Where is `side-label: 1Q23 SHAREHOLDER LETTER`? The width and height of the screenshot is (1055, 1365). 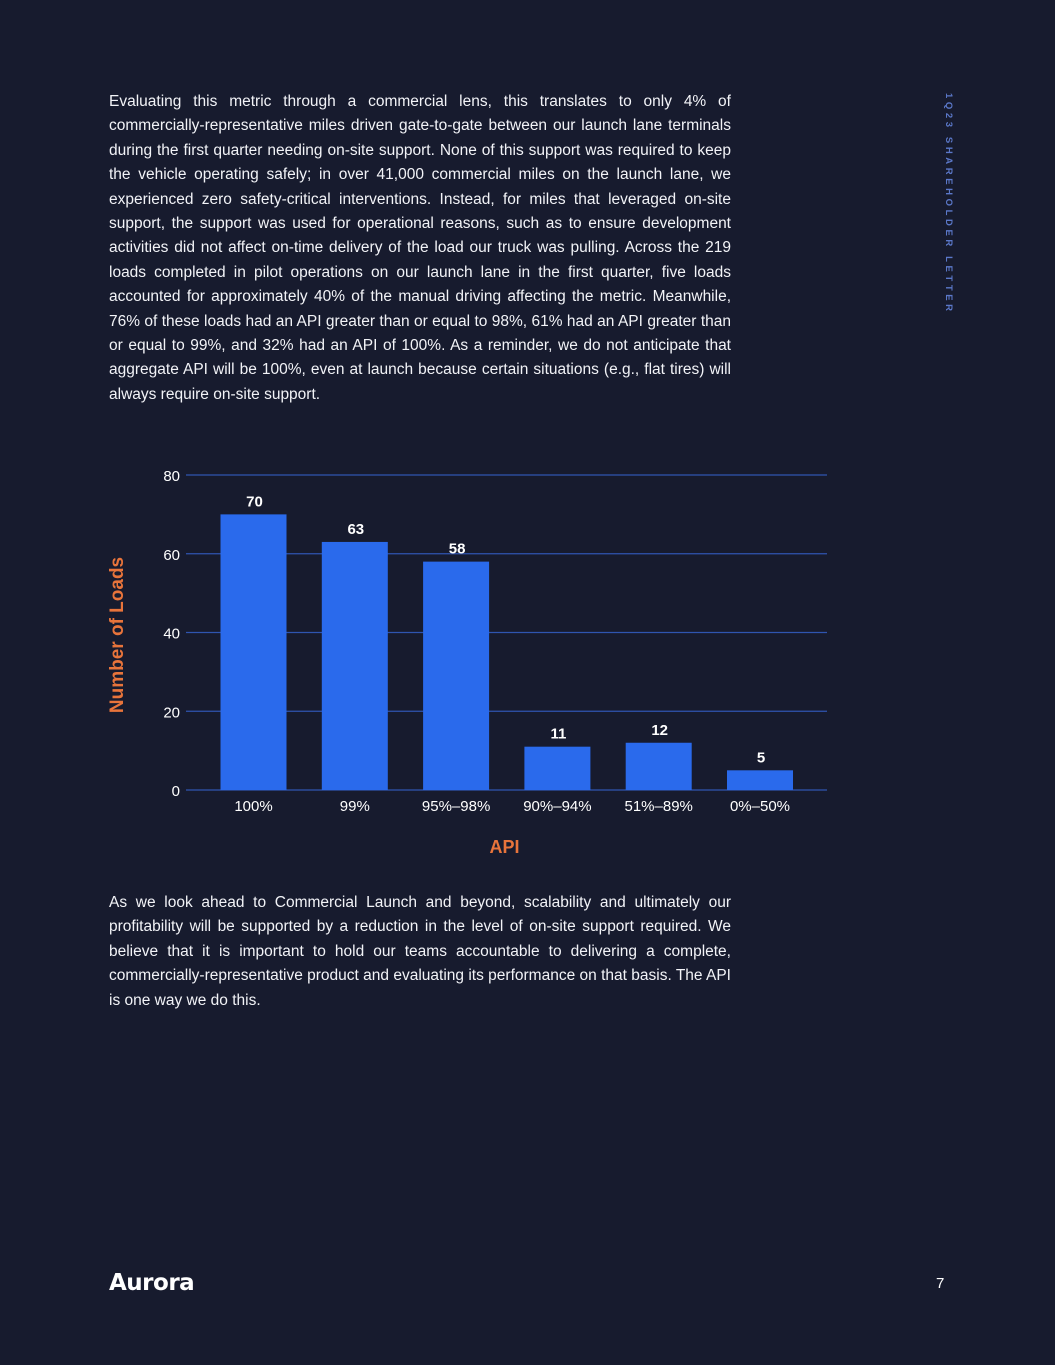
side-label: 1Q23 SHAREHOLDER LETTER is located at coordinates (948, 204).